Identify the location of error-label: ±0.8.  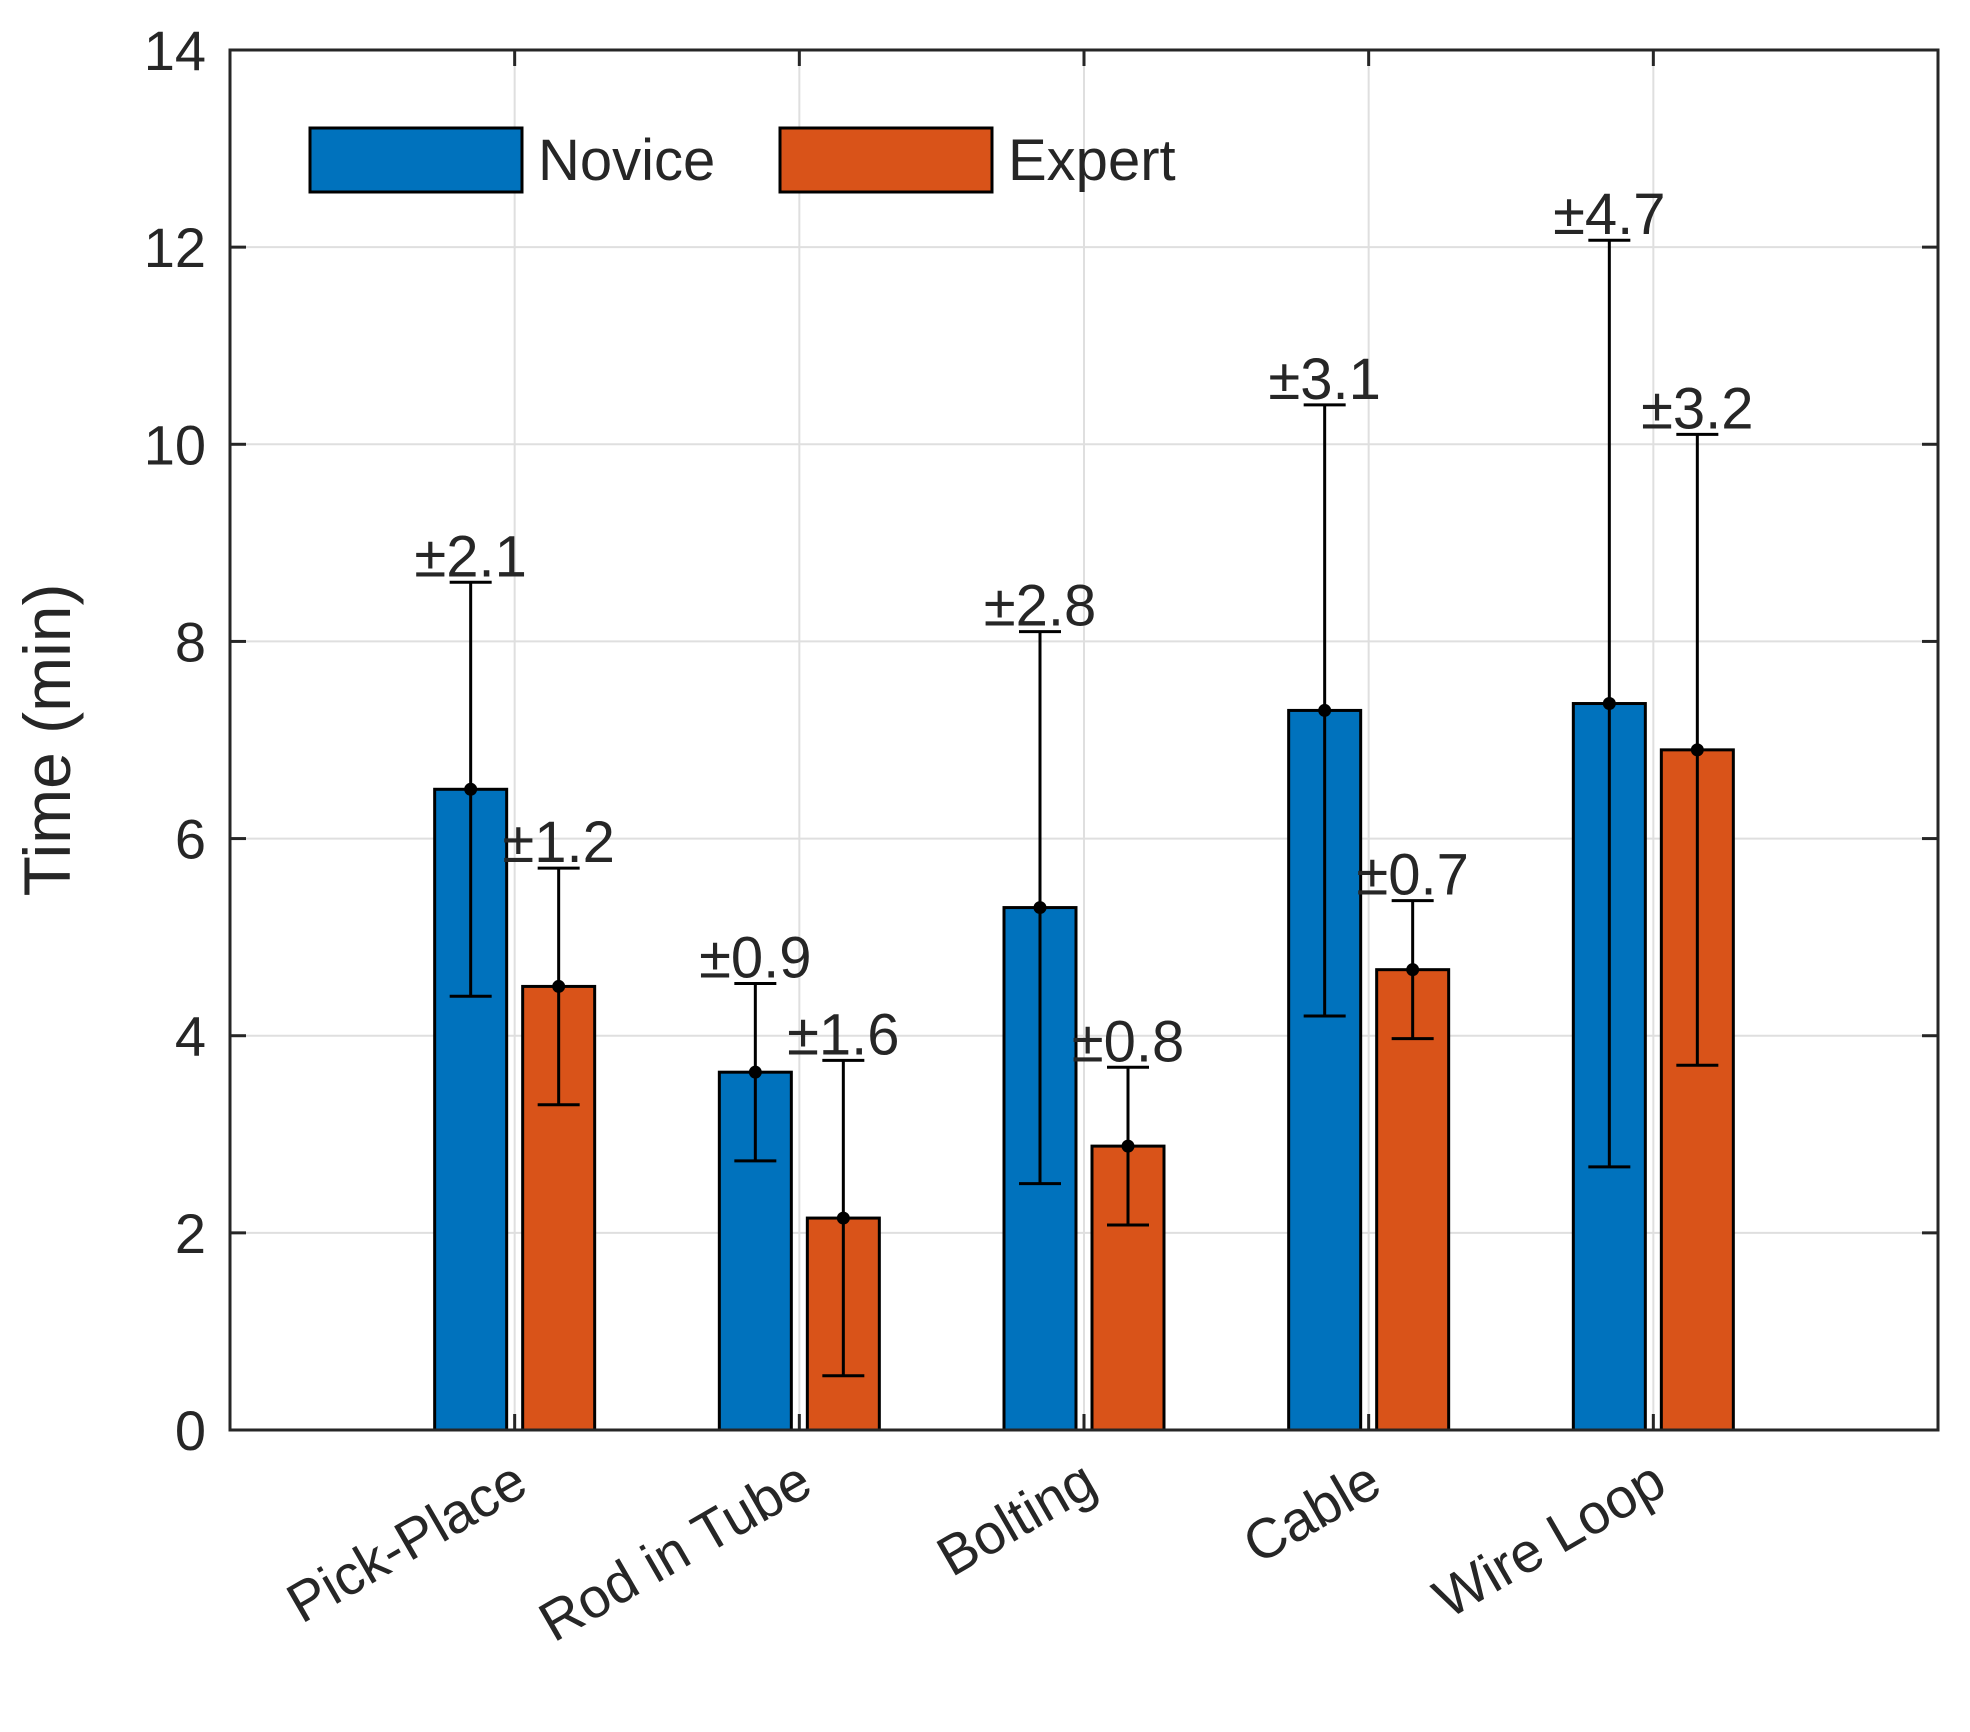
(1128, 1041).